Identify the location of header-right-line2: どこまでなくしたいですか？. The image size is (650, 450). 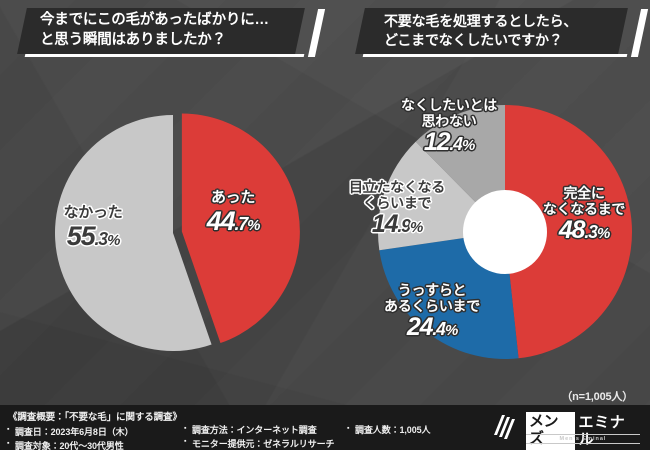
(473, 40).